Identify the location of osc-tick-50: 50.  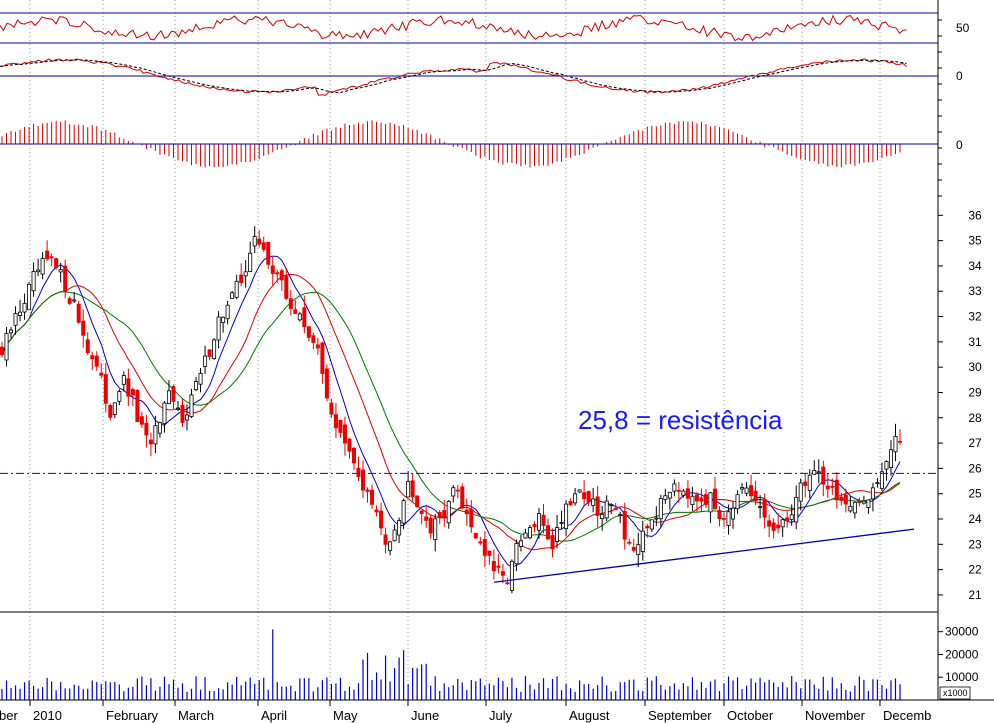
(963, 28).